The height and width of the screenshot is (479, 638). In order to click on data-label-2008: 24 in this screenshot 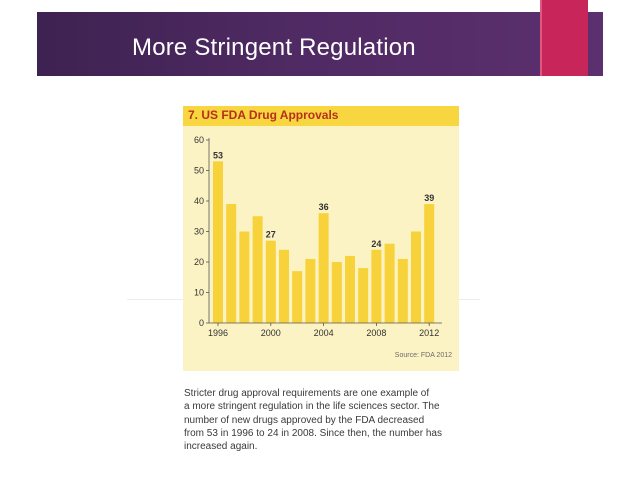, I will do `click(376, 244)`.